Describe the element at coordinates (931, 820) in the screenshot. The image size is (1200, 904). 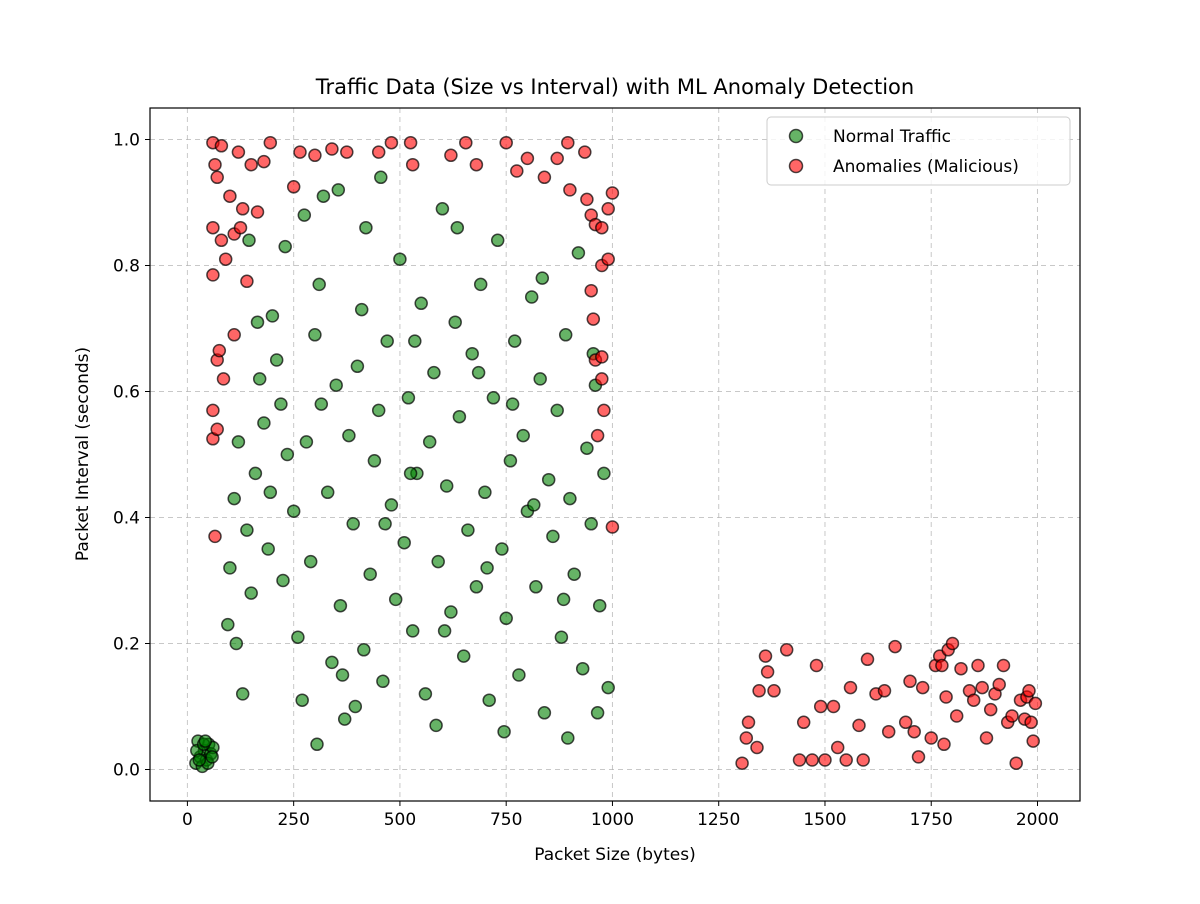
I see `x-tick-label: 1750` at that location.